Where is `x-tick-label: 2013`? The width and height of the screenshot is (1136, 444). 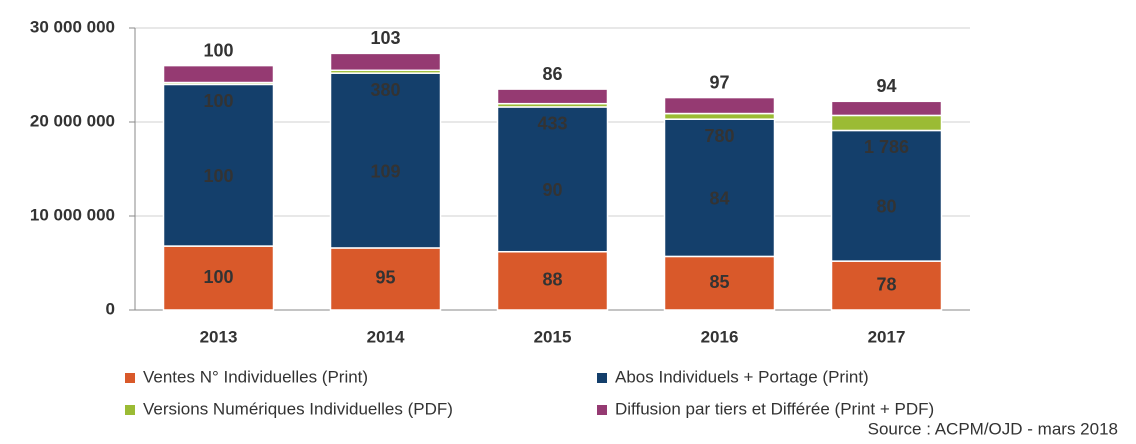
x-tick-label: 2013 is located at coordinates (219, 336).